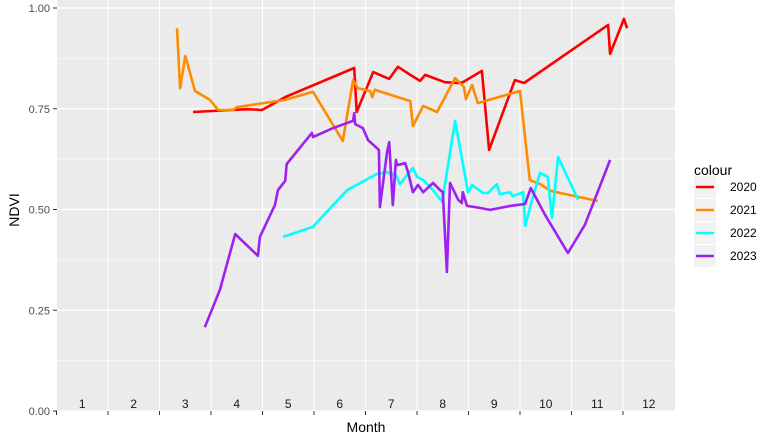 Image resolution: width=773 pixels, height=442 pixels. What do you see at coordinates (743, 210) in the screenshot?
I see `legend-label: 2021` at bounding box center [743, 210].